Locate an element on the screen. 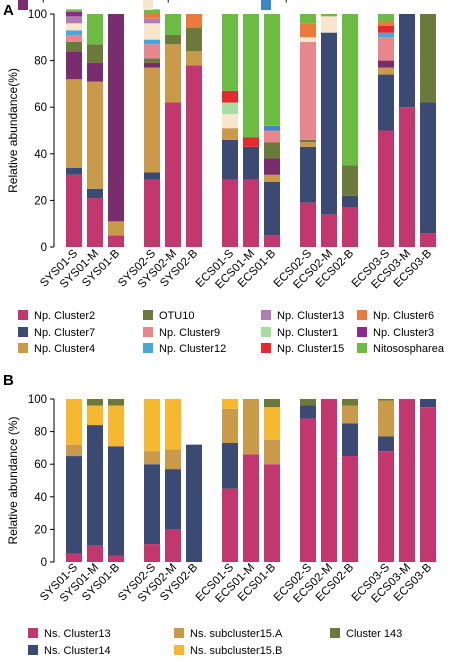  panel-a-legend-label: Np. Cluster15 is located at coordinates (310, 349).